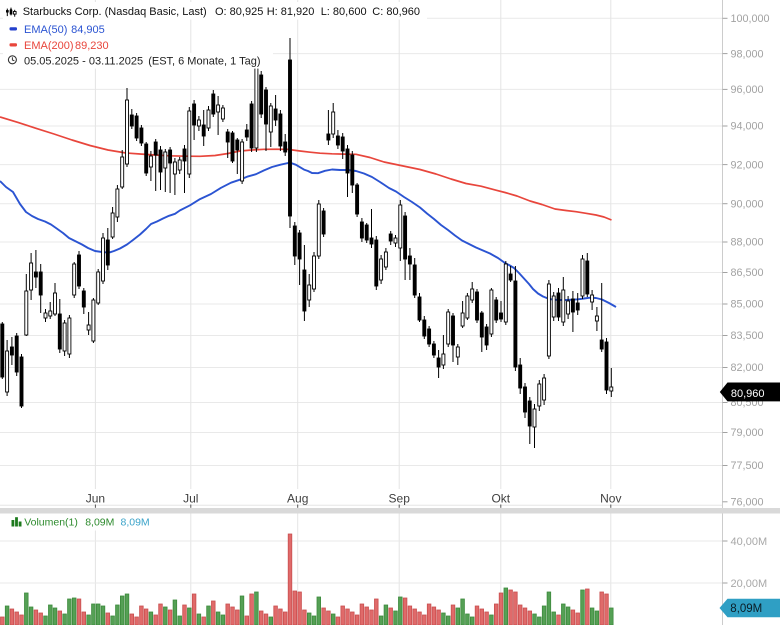 Image resolution: width=780 pixels, height=630 pixels. Describe the element at coordinates (747, 305) in the screenshot. I see `svg-text: 85,000` at that location.